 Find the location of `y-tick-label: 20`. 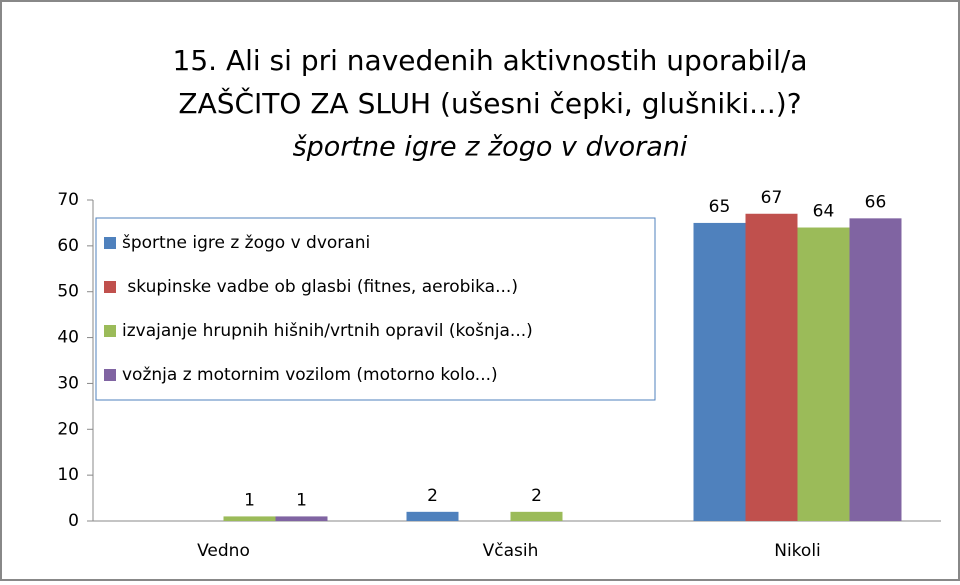

y-tick-label: 20 is located at coordinates (68, 429).